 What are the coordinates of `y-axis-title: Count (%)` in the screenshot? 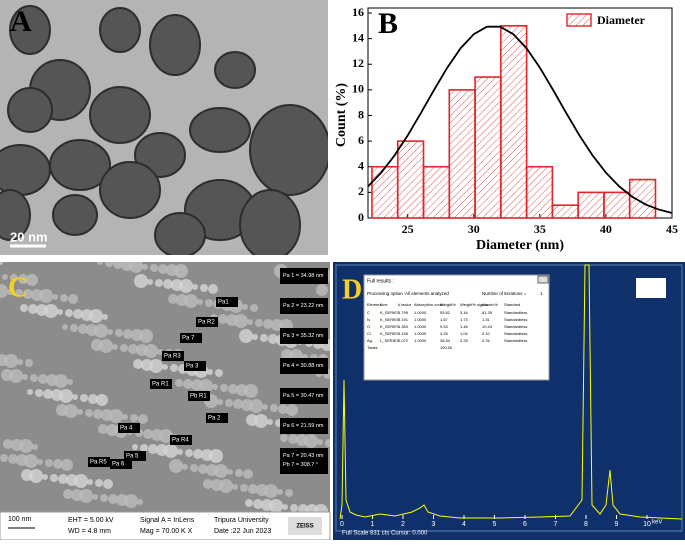 It's located at (341, 115).